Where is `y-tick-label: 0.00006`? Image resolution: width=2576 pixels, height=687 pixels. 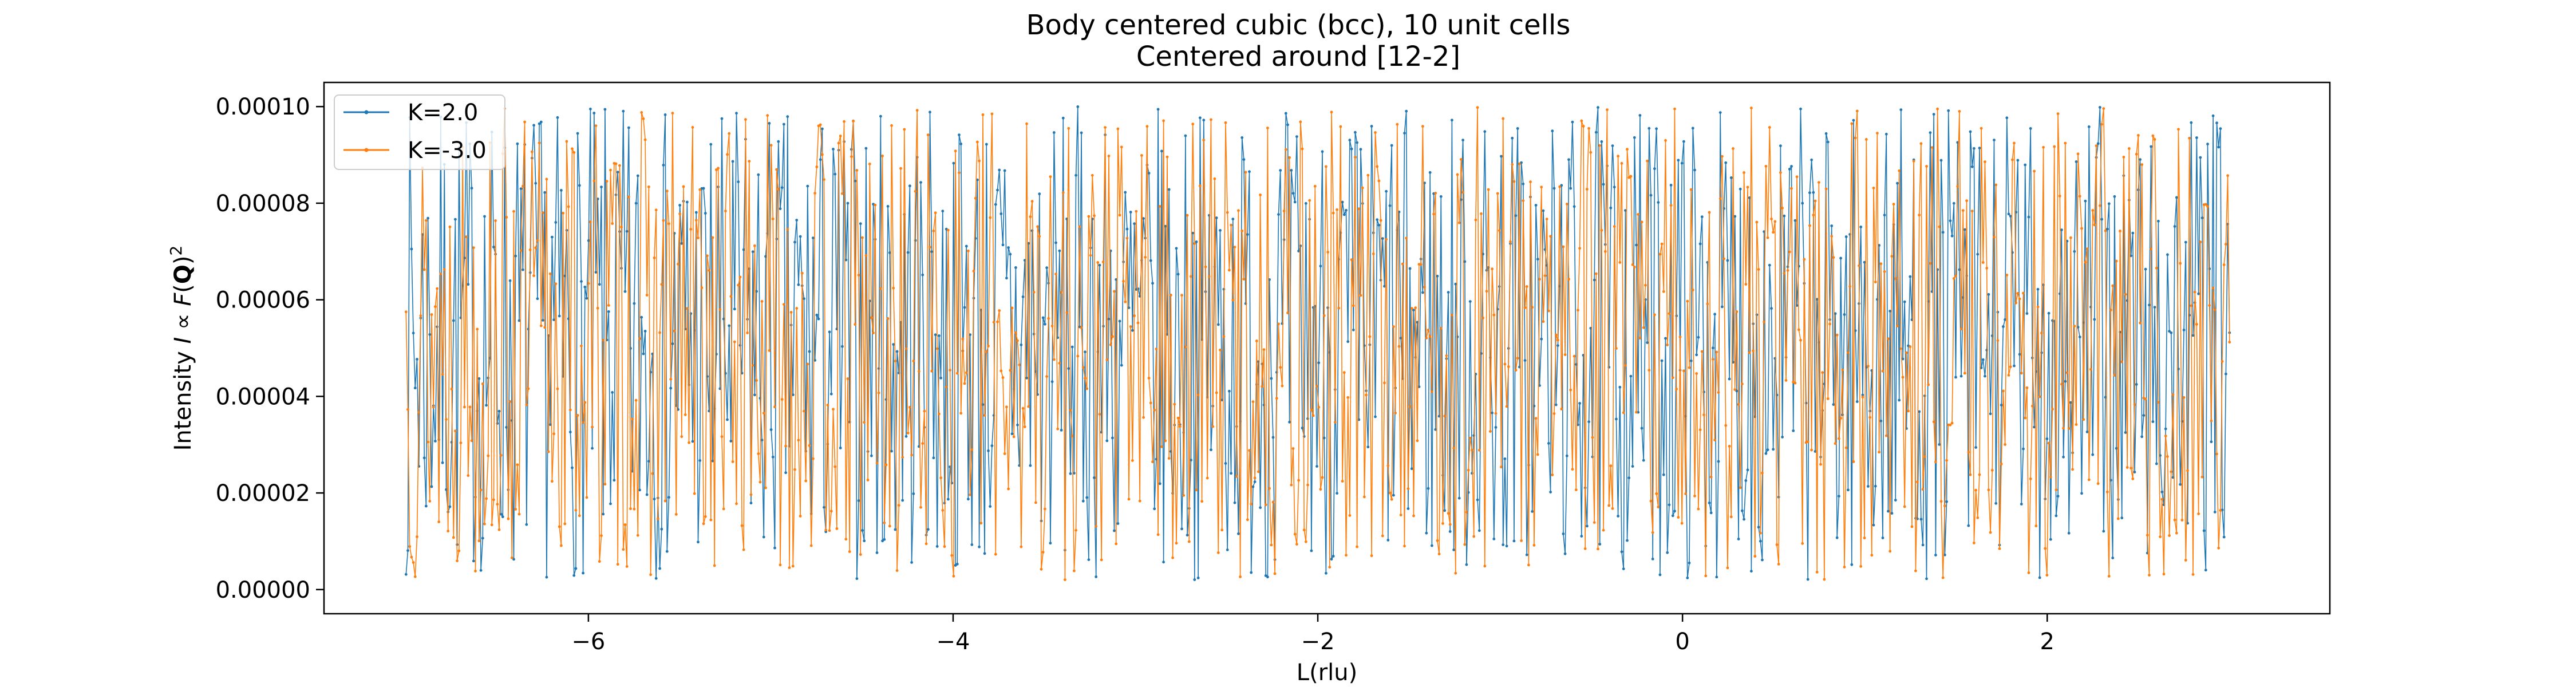 y-tick-label: 0.00006 is located at coordinates (263, 301).